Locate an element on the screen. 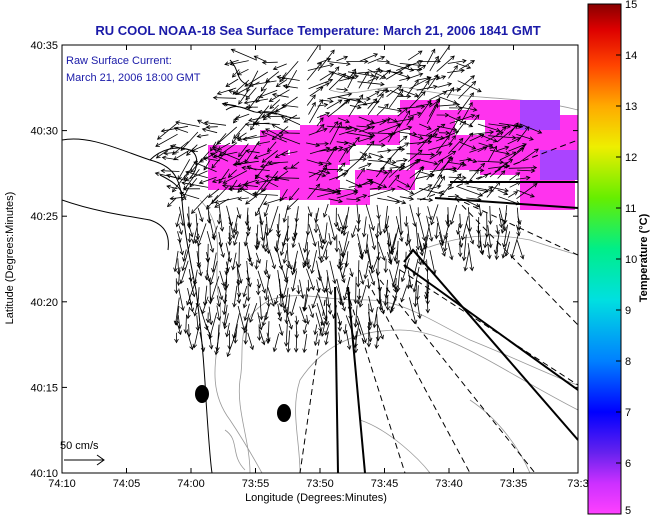  colorbar-tick-label: 7 is located at coordinates (628, 413).